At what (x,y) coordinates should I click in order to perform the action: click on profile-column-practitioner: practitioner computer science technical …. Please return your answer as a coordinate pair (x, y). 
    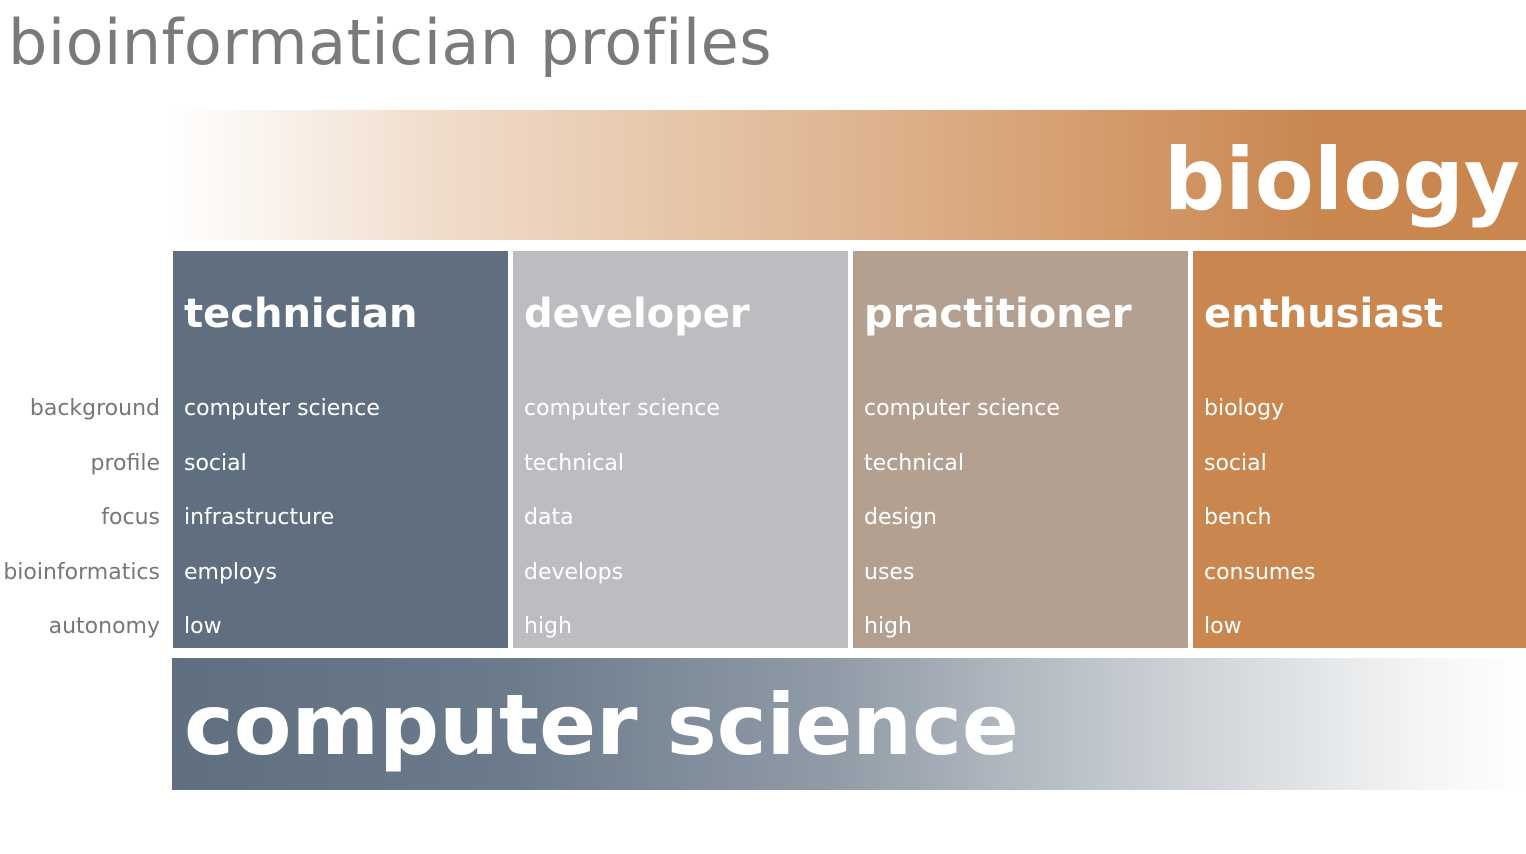
    Looking at the image, I should click on (1020, 449).